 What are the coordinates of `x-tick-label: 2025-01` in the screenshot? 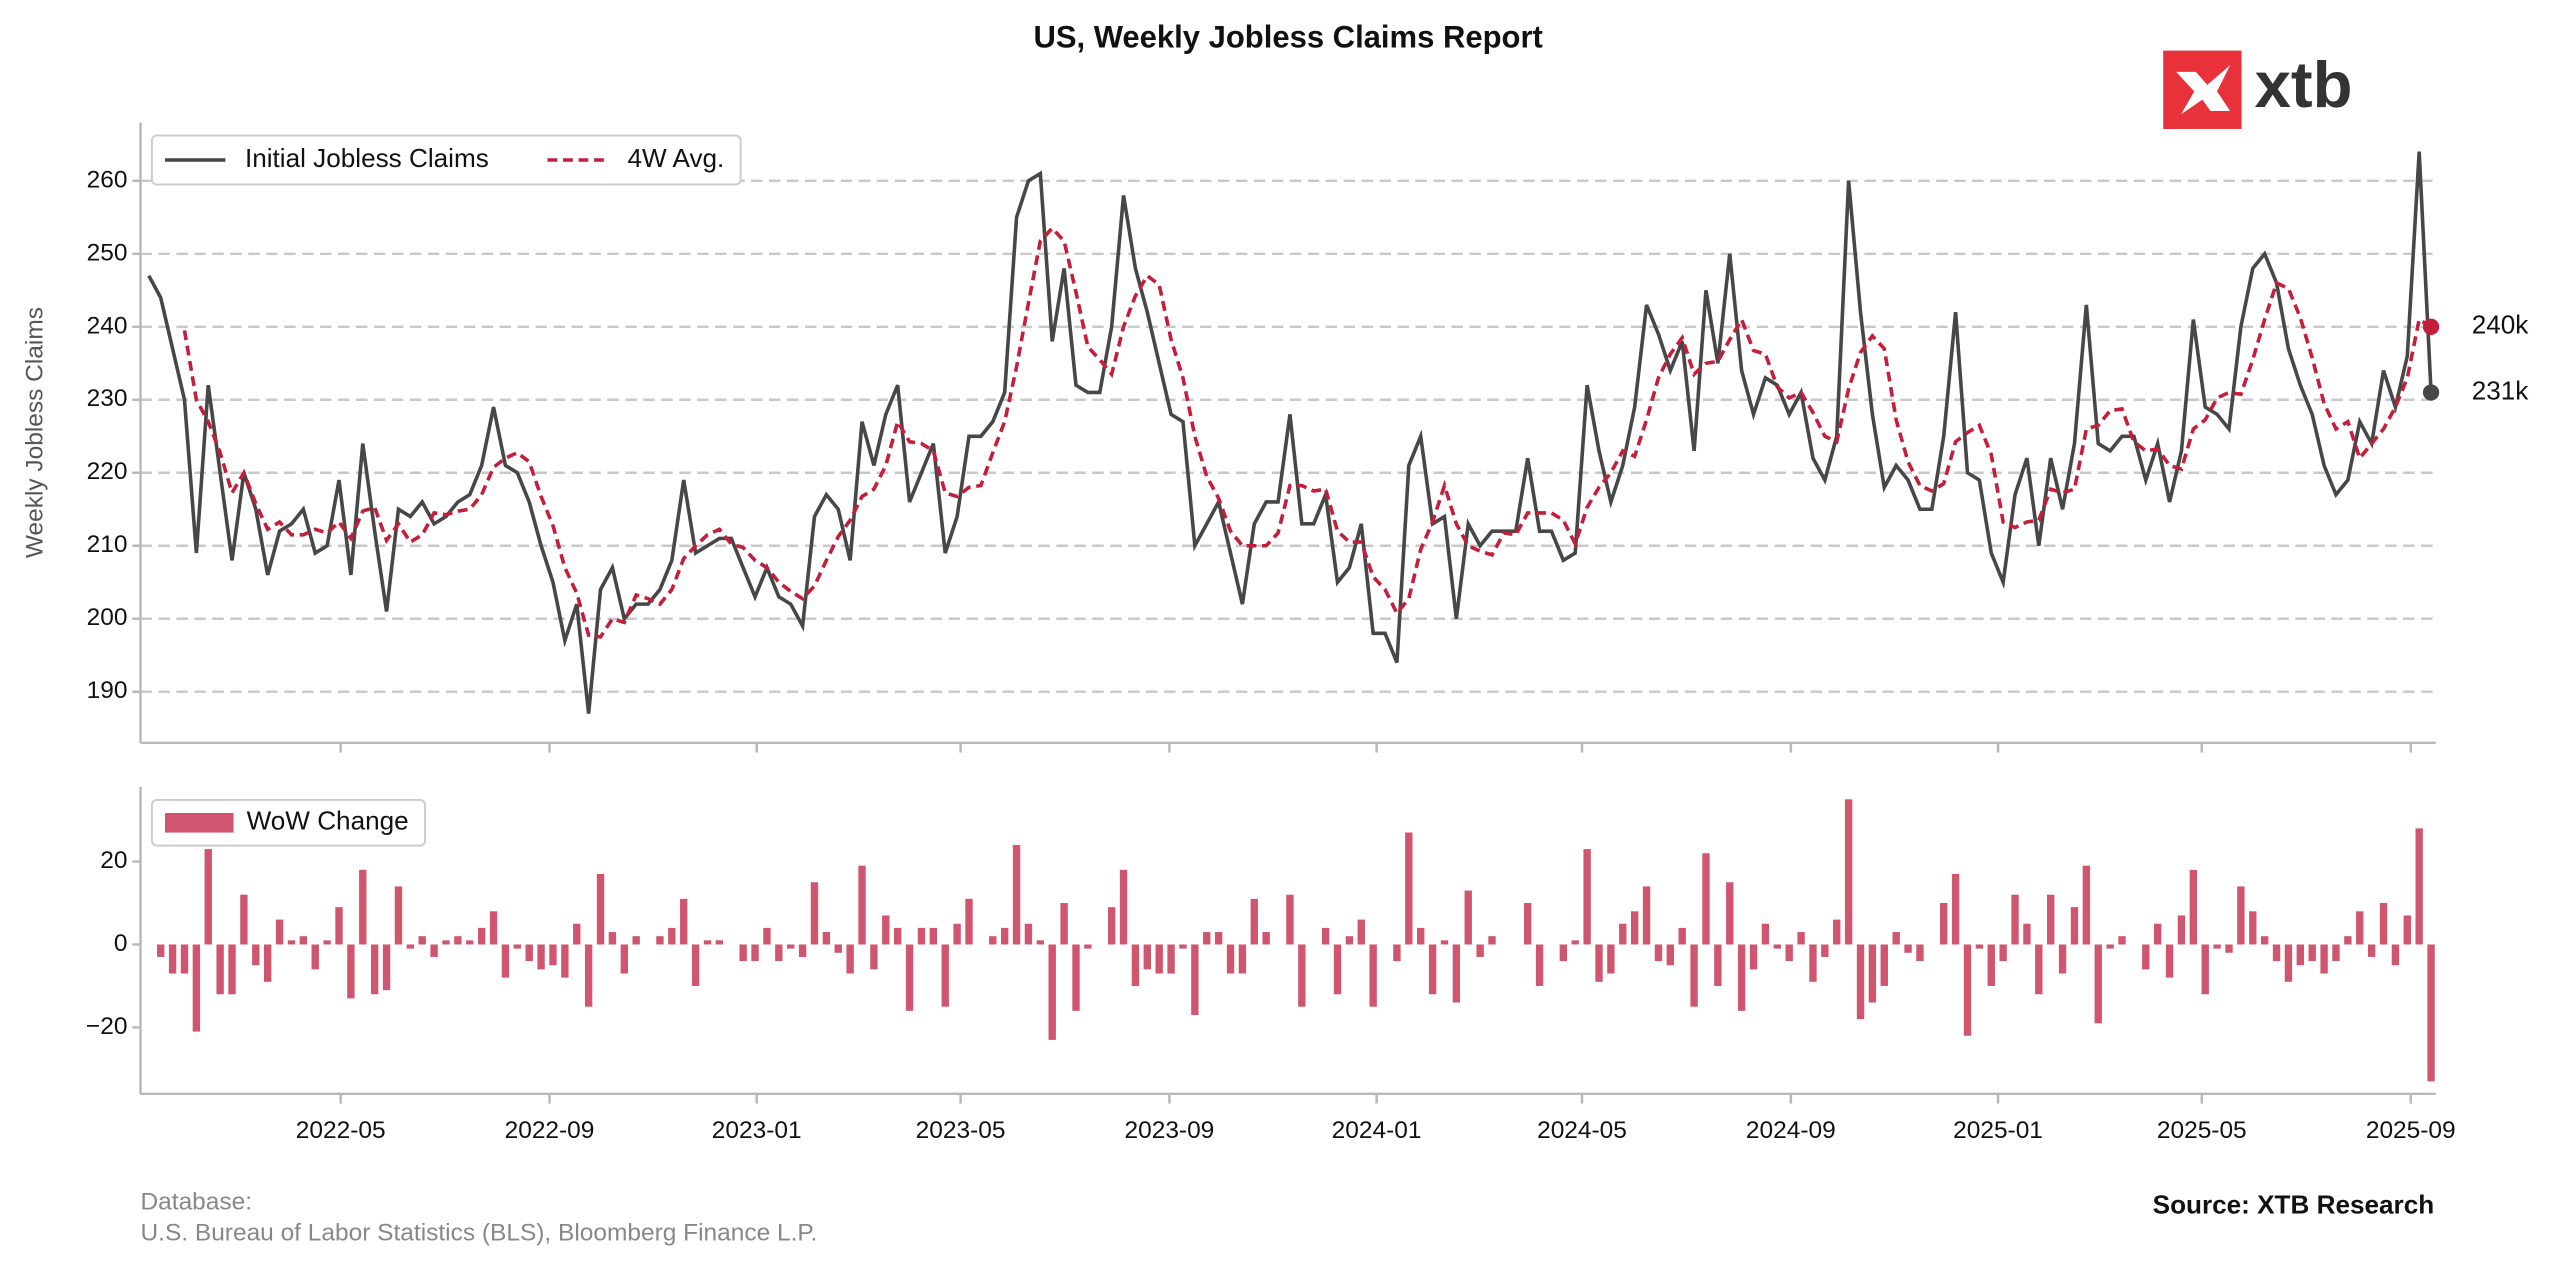 It's located at (1998, 1130).